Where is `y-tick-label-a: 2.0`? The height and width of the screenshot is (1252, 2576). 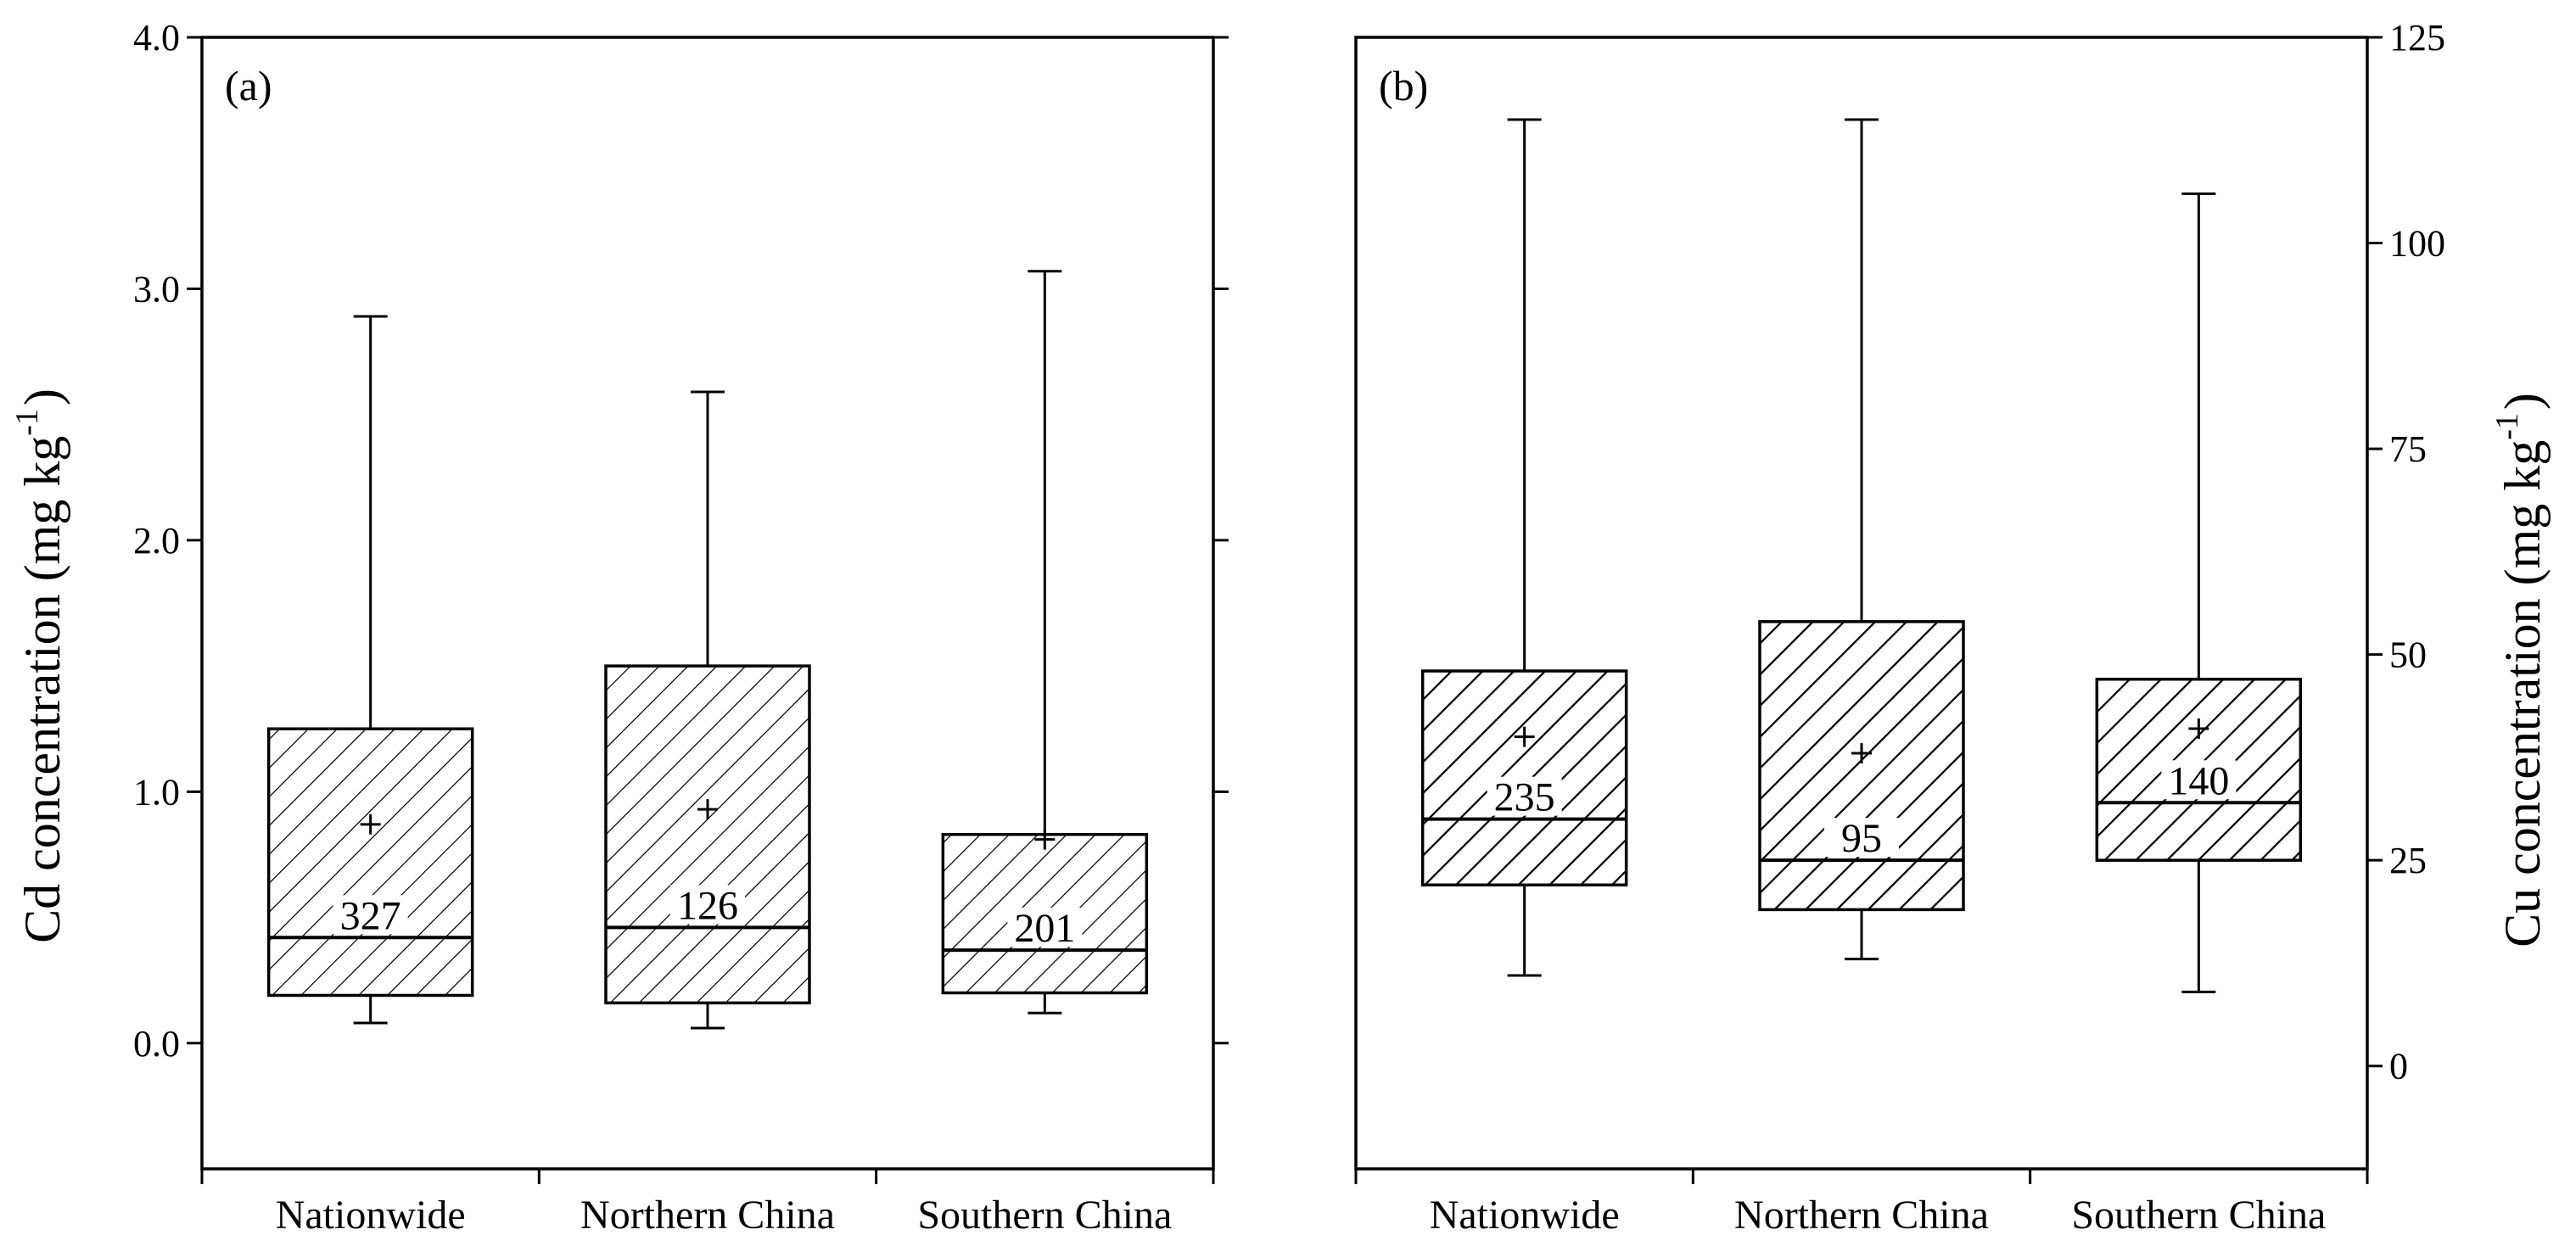 y-tick-label-a: 2.0 is located at coordinates (157, 541).